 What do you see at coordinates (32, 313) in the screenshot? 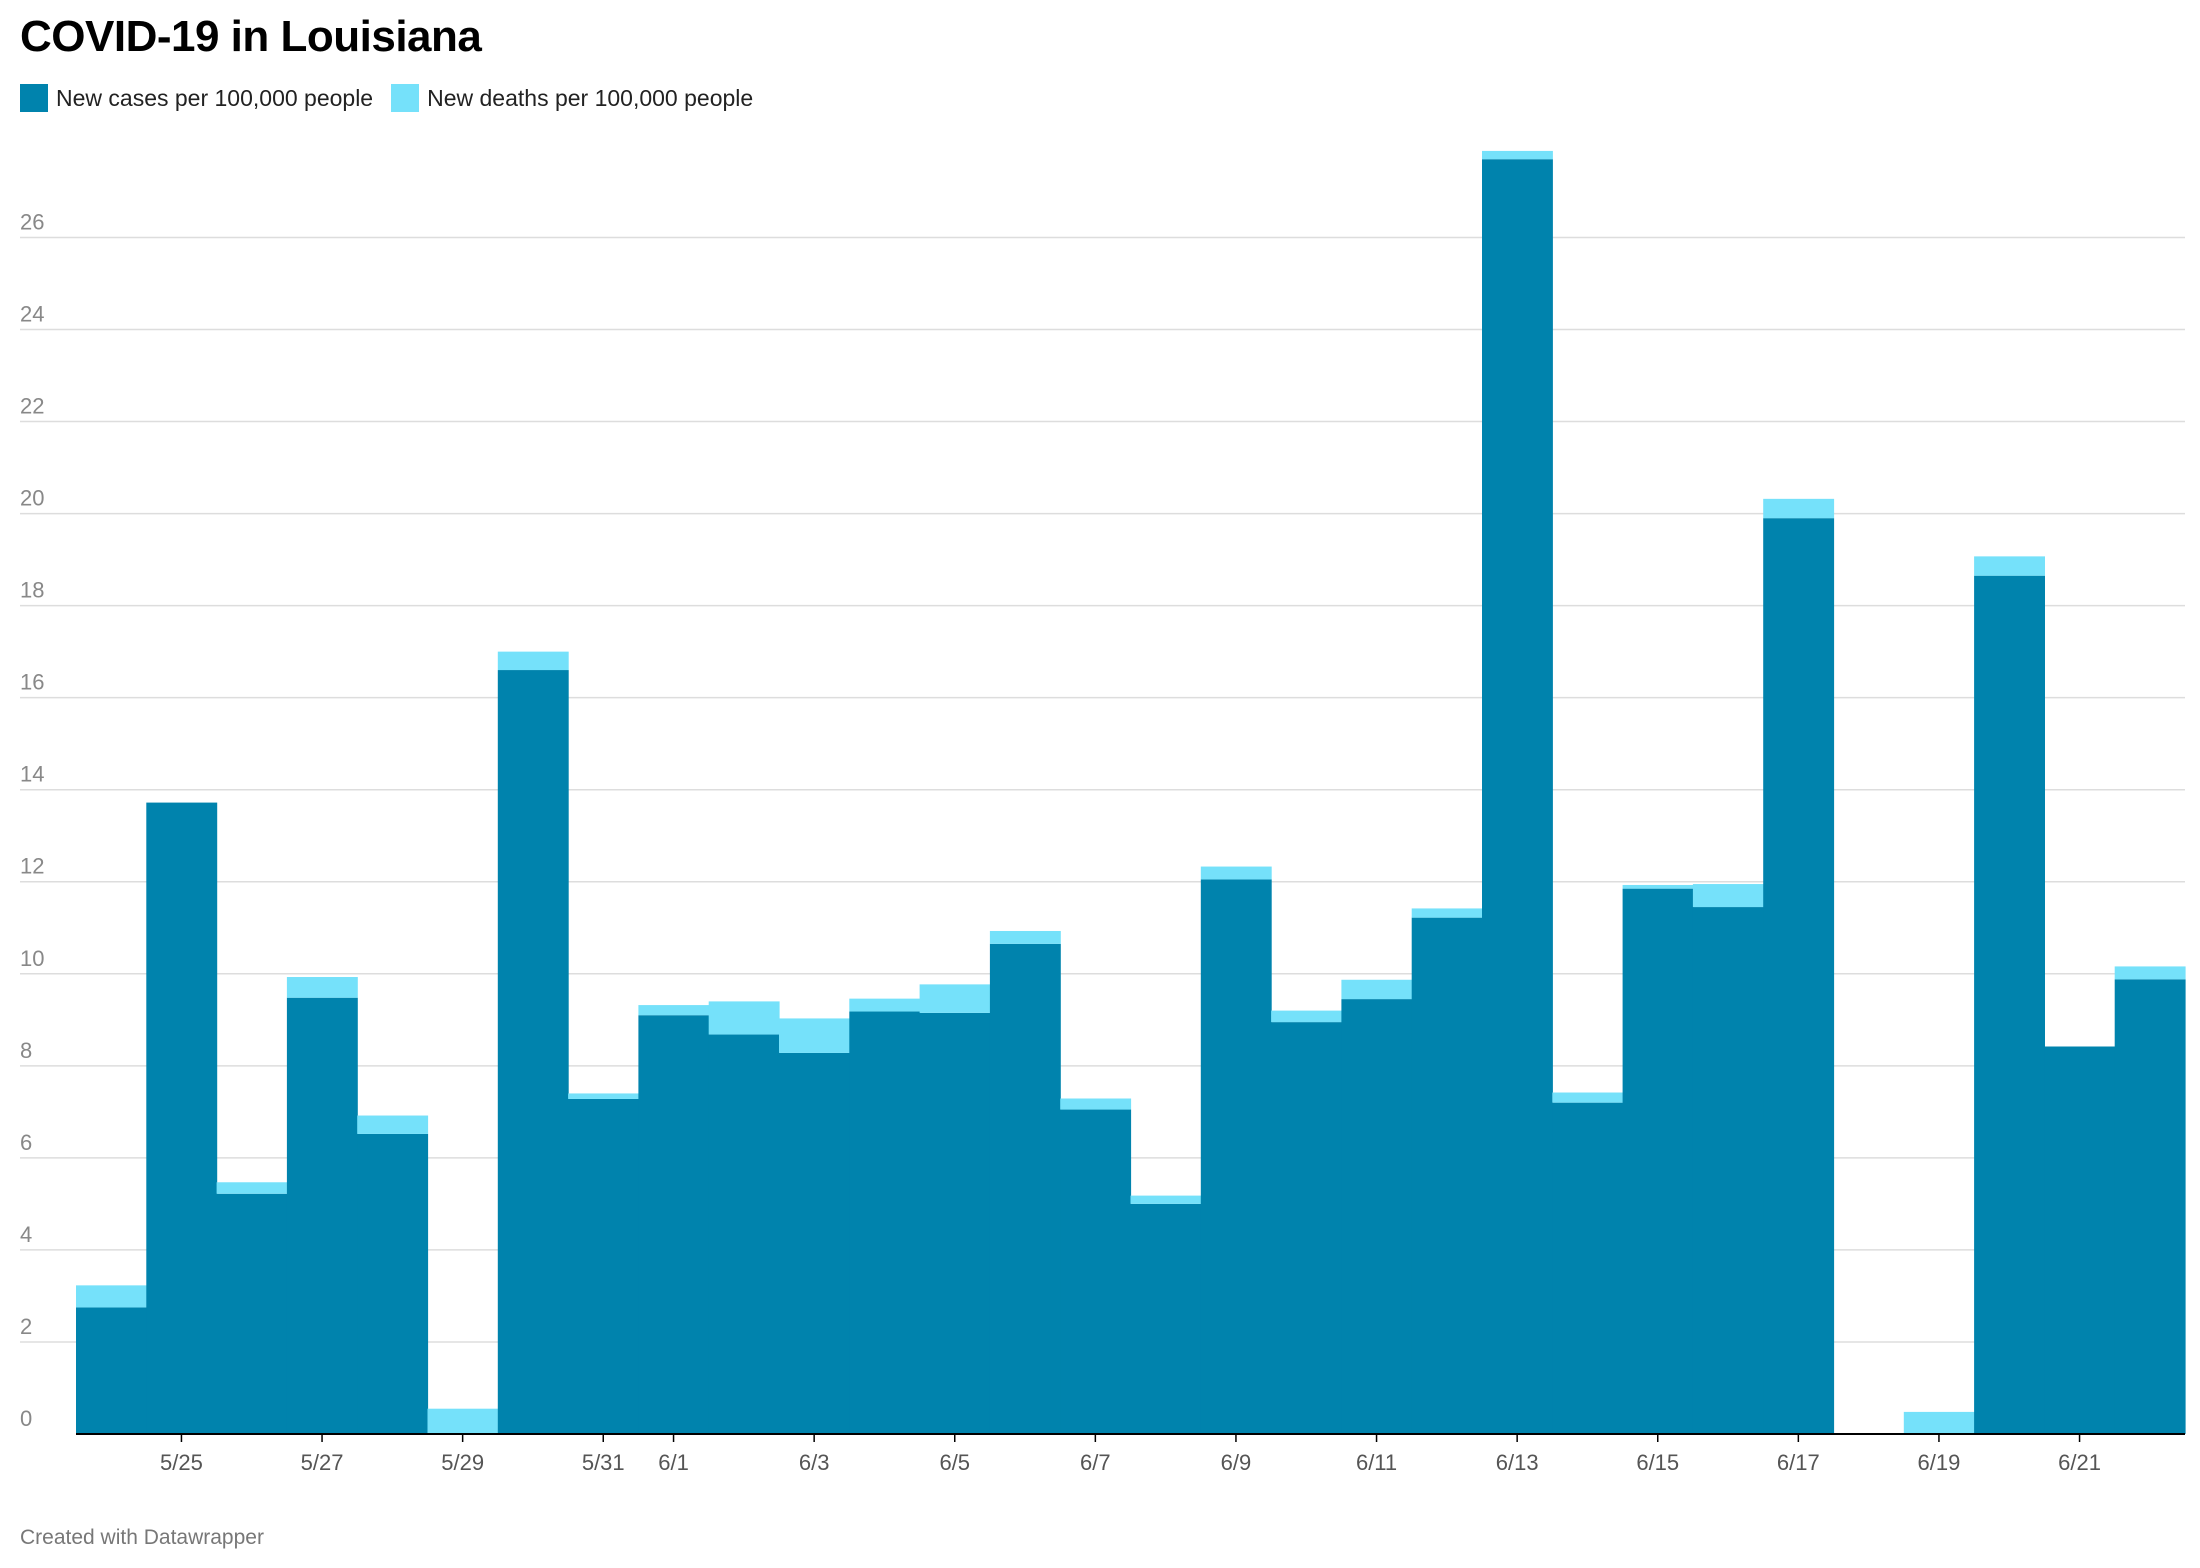
I see `y-tick-label: 24` at bounding box center [32, 313].